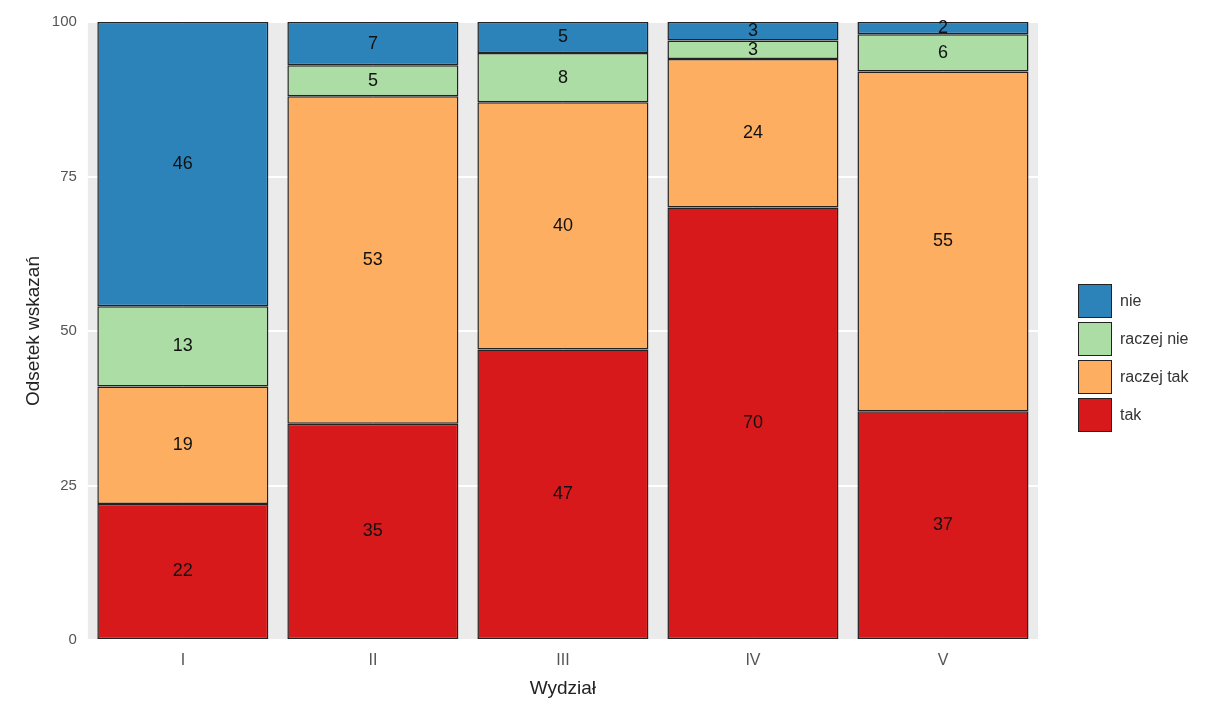 This screenshot has height=724, width=1214. Describe the element at coordinates (68, 175) in the screenshot. I see `y-tick-label: 75` at that location.